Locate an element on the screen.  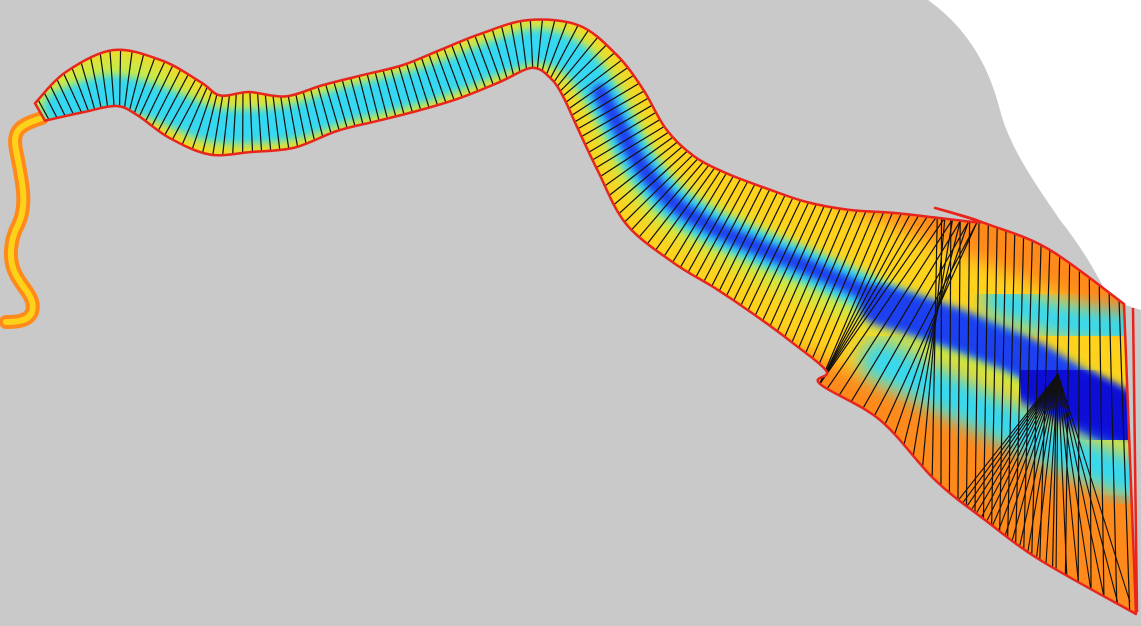
secondary-channel is located at coordinates (998, 420).